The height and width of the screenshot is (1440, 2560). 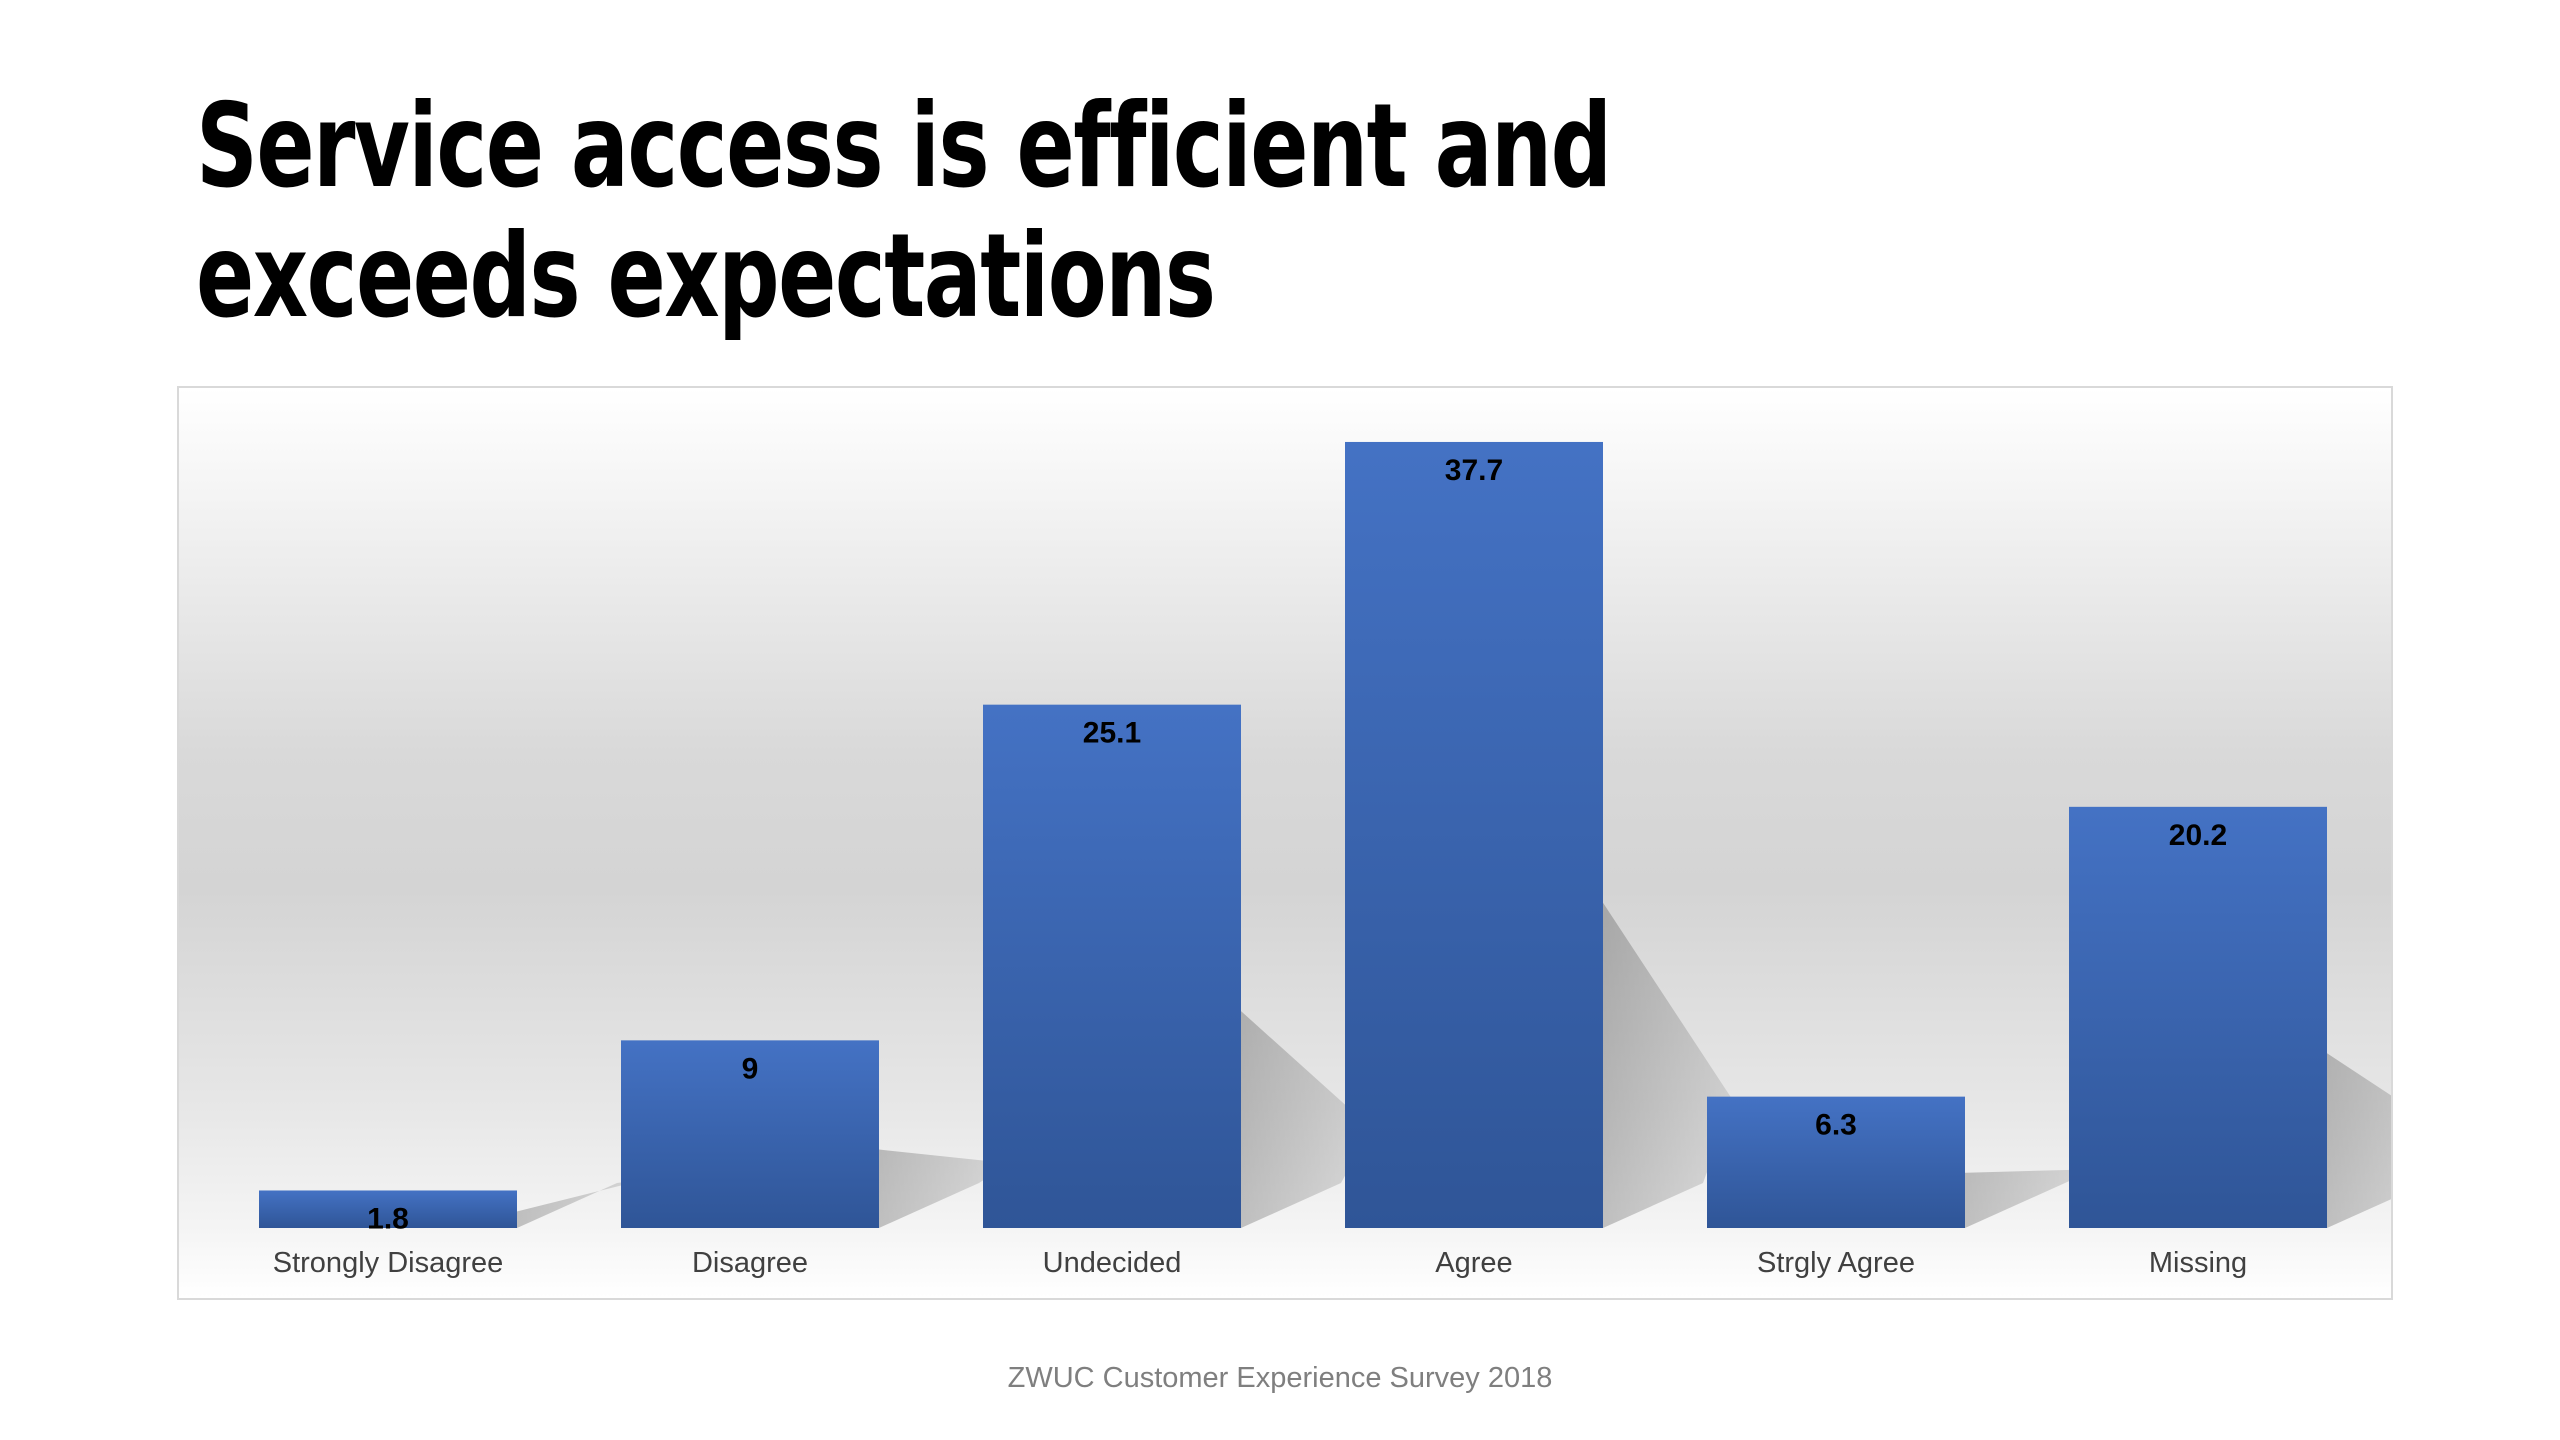 I want to click on slide-footer: ZWUC Customer Experience Survey 2018, so click(x=1280, y=1378).